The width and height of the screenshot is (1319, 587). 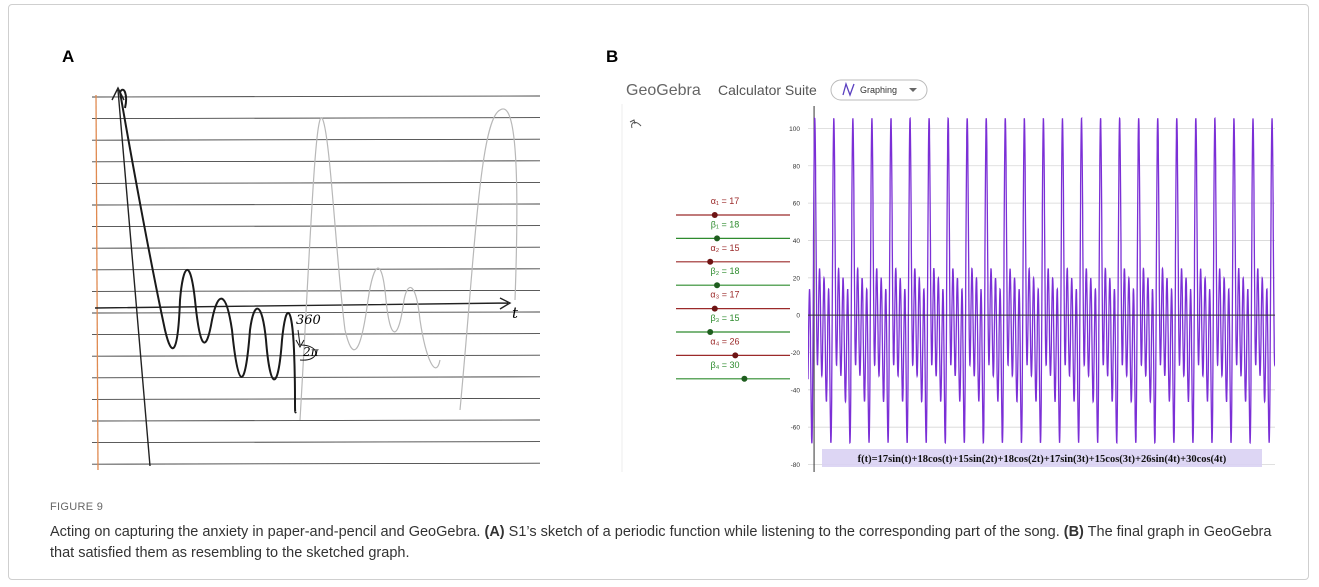 What do you see at coordinates (68, 56) in the screenshot?
I see `panel-label: A` at bounding box center [68, 56].